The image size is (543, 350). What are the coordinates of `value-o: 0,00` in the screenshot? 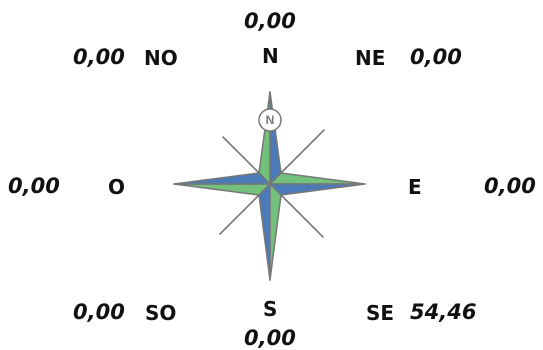 It's located at (34, 186).